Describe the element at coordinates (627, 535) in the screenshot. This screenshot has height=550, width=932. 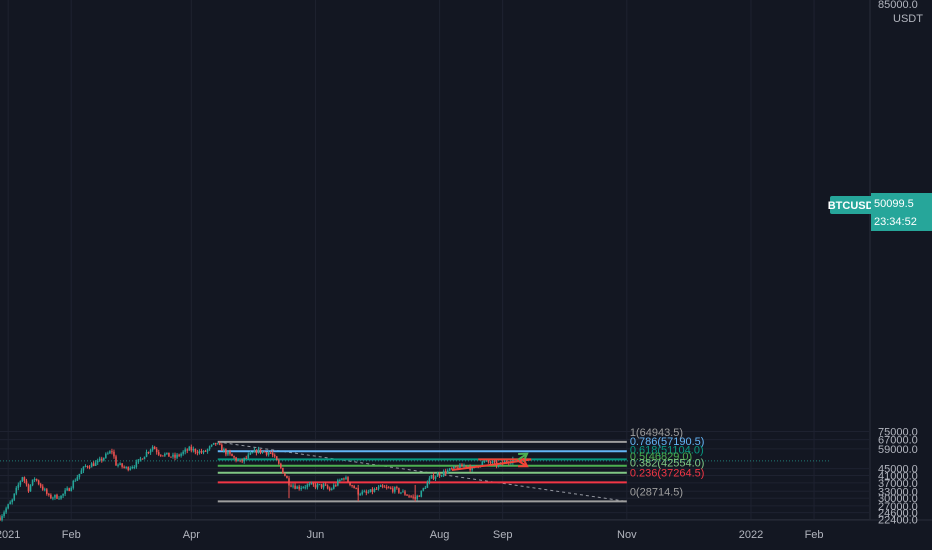
I see `time-tick-label: Nov` at that location.